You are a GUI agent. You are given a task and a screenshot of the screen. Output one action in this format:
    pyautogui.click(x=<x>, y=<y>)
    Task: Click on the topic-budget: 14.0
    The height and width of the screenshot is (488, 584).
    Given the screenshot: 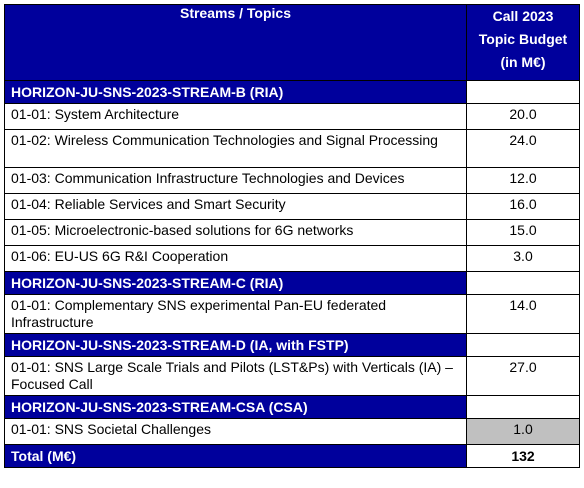 What is the action you would take?
    pyautogui.click(x=523, y=314)
    